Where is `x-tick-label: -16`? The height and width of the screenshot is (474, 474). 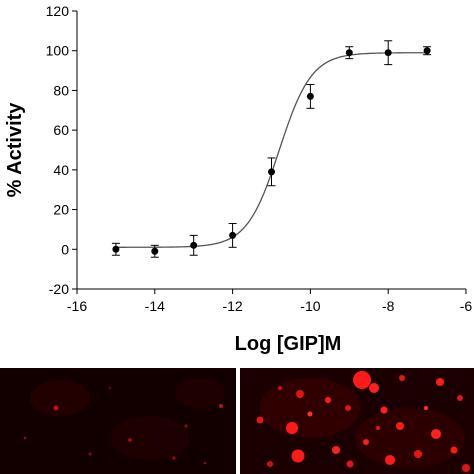
x-tick-label: -16 is located at coordinates (77, 306).